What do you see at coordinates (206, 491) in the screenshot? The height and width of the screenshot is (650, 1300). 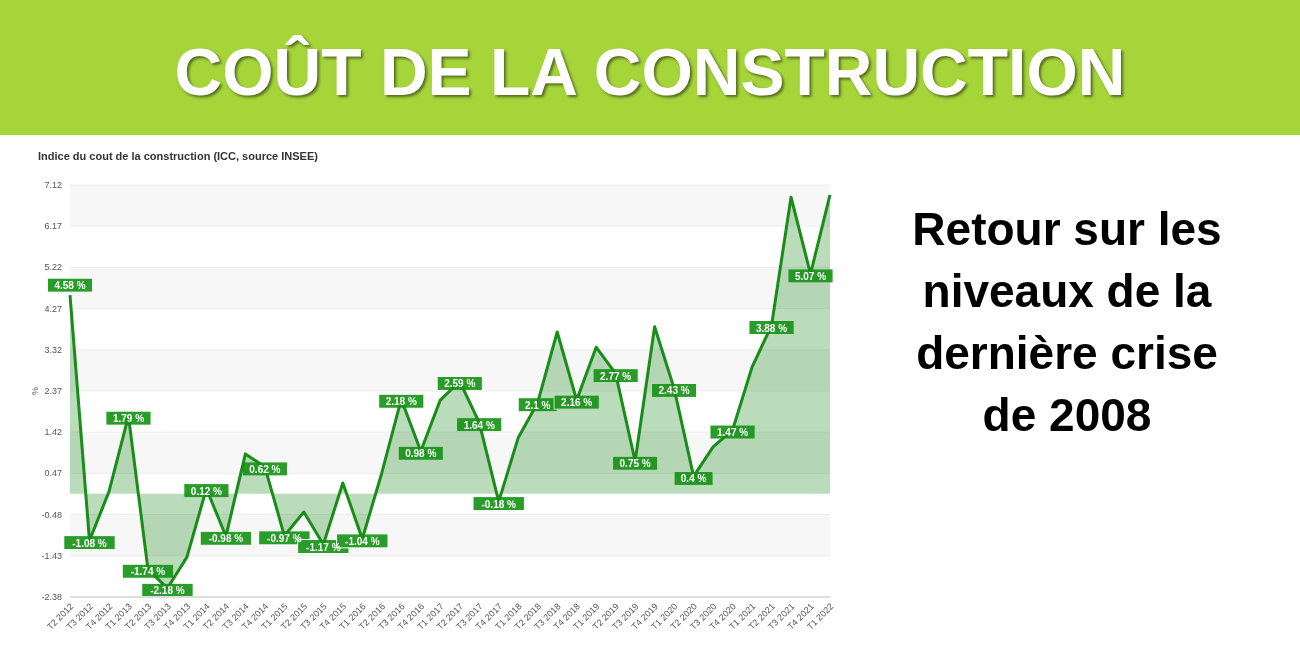 I see `data-label: 0.12 %` at bounding box center [206, 491].